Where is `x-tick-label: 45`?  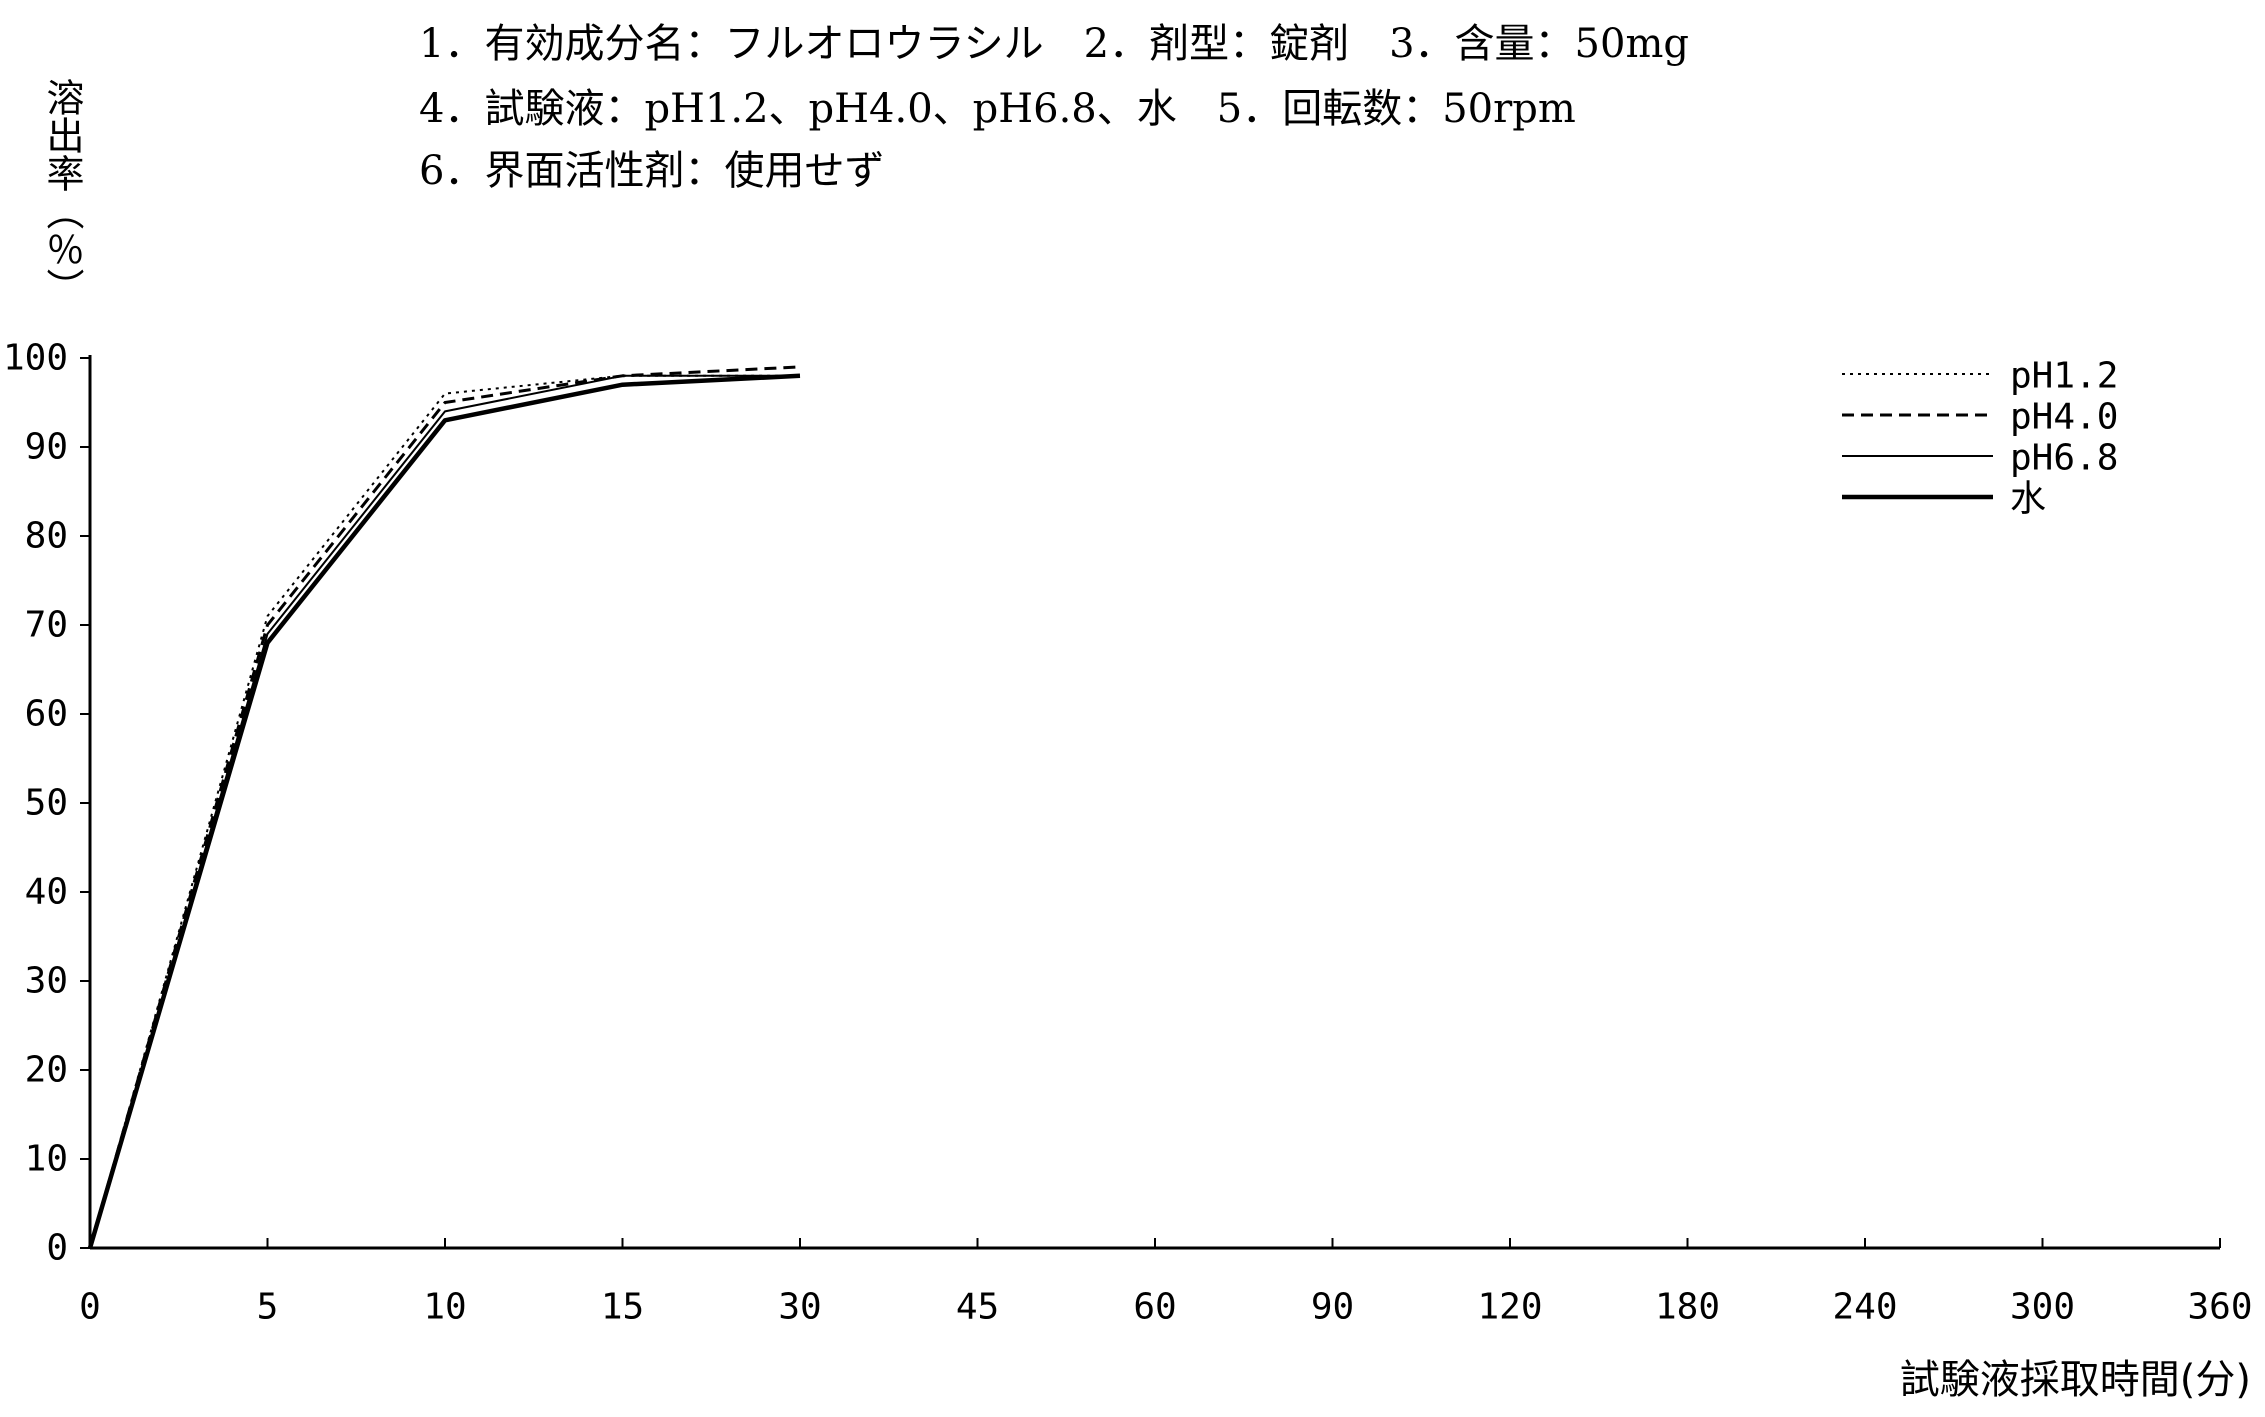
x-tick-label: 45 is located at coordinates (977, 1307).